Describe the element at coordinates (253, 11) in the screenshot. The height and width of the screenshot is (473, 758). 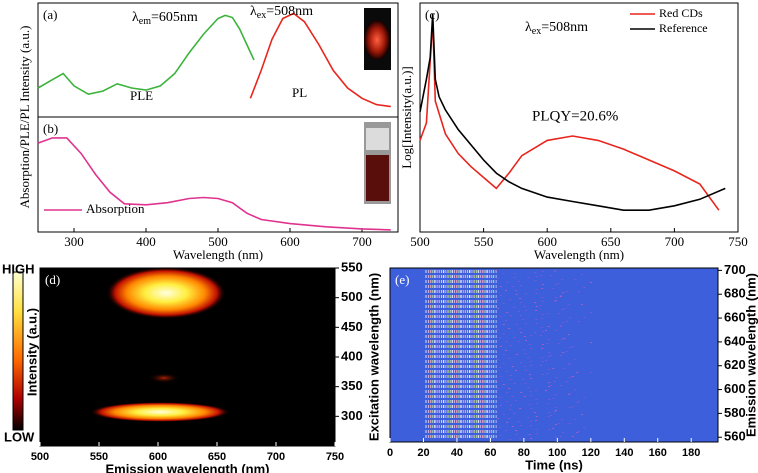
I see `lambda: λ` at that location.